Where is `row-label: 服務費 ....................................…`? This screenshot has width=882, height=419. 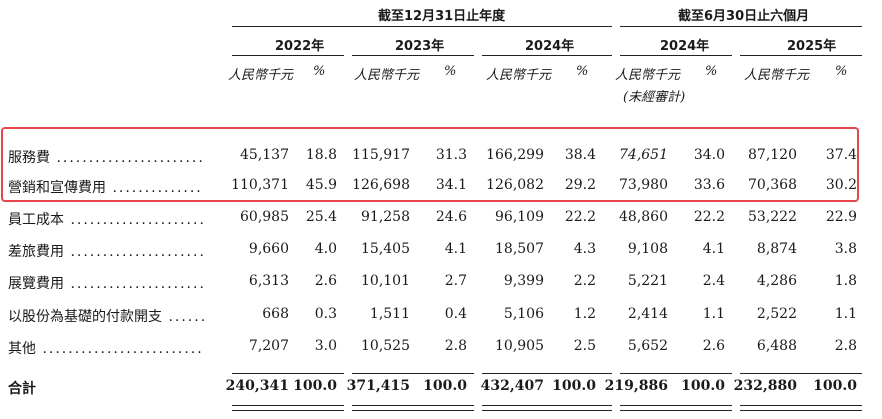
row-label: 服務費 ....................................… is located at coordinates (106, 157).